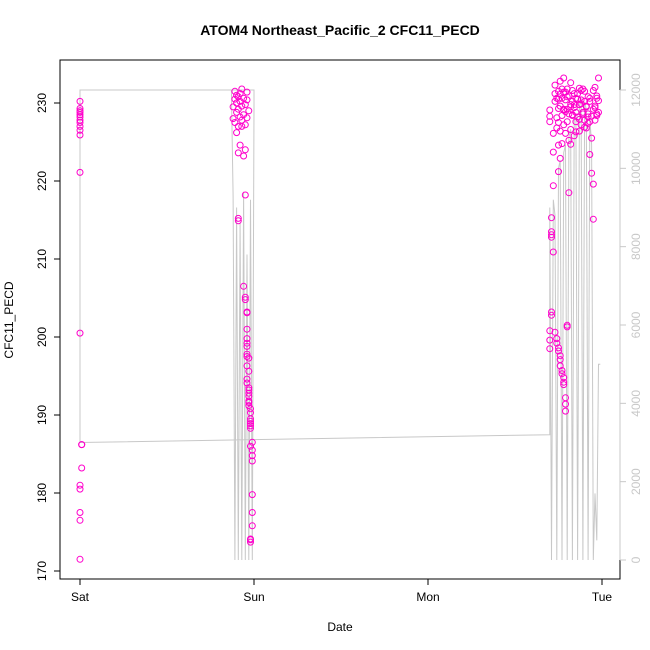 This screenshot has width=650, height=650. I want to click on y2-tick-label: 0, so click(636, 559).